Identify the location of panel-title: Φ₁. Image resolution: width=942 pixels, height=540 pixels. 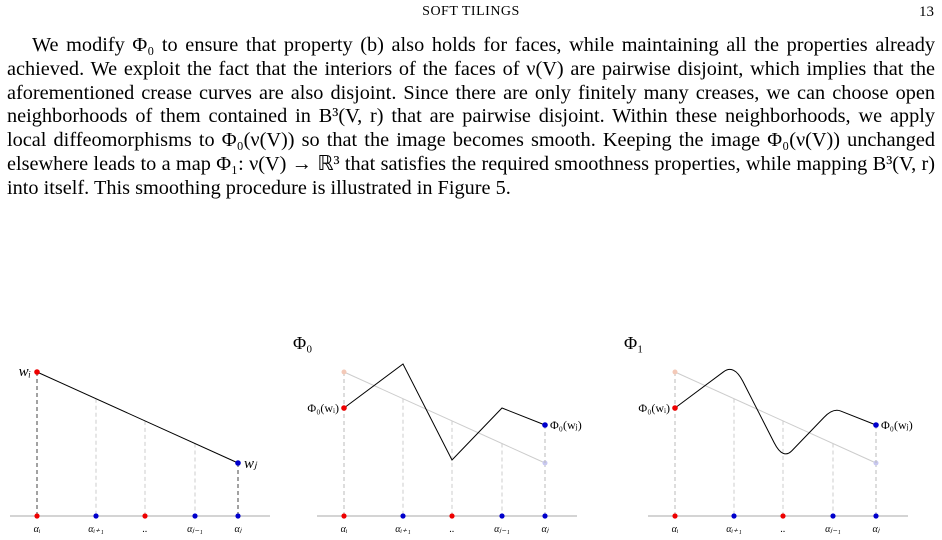
(633, 343).